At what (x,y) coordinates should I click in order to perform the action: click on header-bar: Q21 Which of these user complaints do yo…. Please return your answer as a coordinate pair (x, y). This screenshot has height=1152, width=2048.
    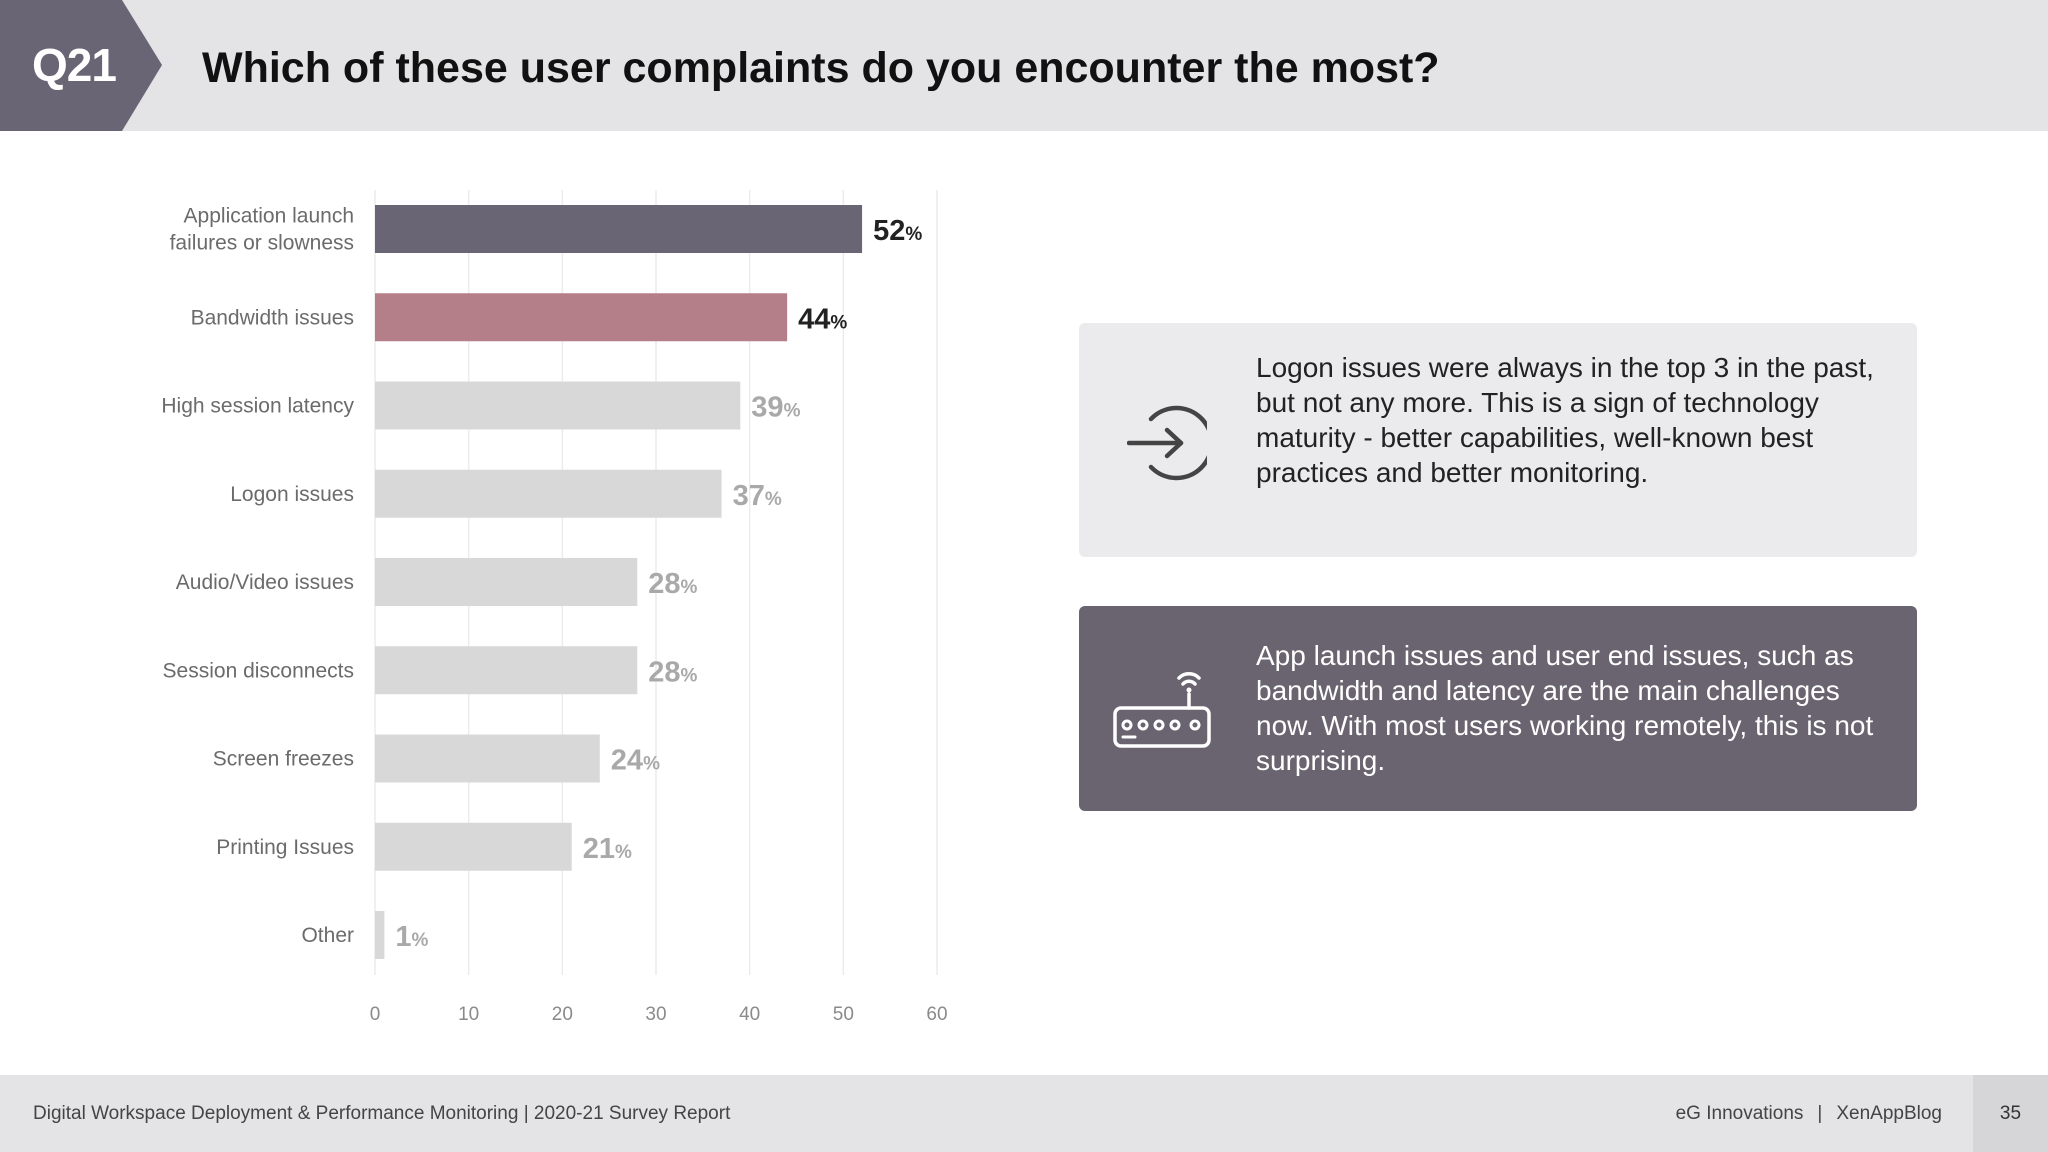
    Looking at the image, I should click on (1024, 65).